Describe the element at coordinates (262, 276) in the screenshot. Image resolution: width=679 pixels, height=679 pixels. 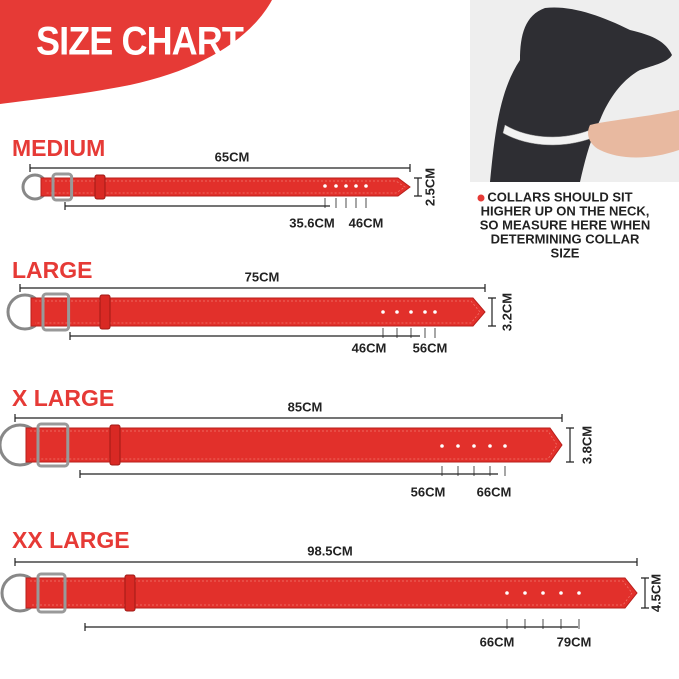
I see `length-label: 75CM` at that location.